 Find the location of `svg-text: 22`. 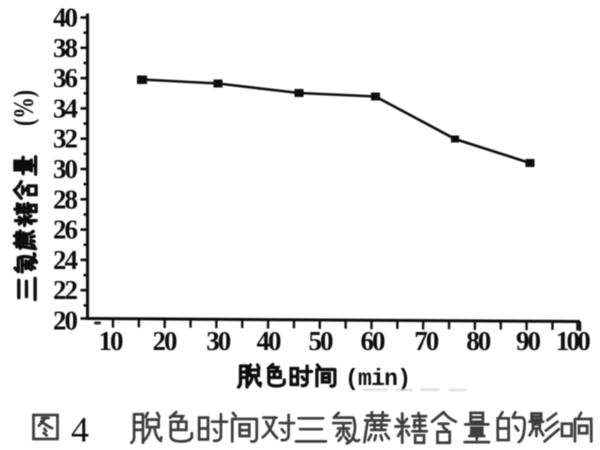

svg-text: 22 is located at coordinates (65, 290).